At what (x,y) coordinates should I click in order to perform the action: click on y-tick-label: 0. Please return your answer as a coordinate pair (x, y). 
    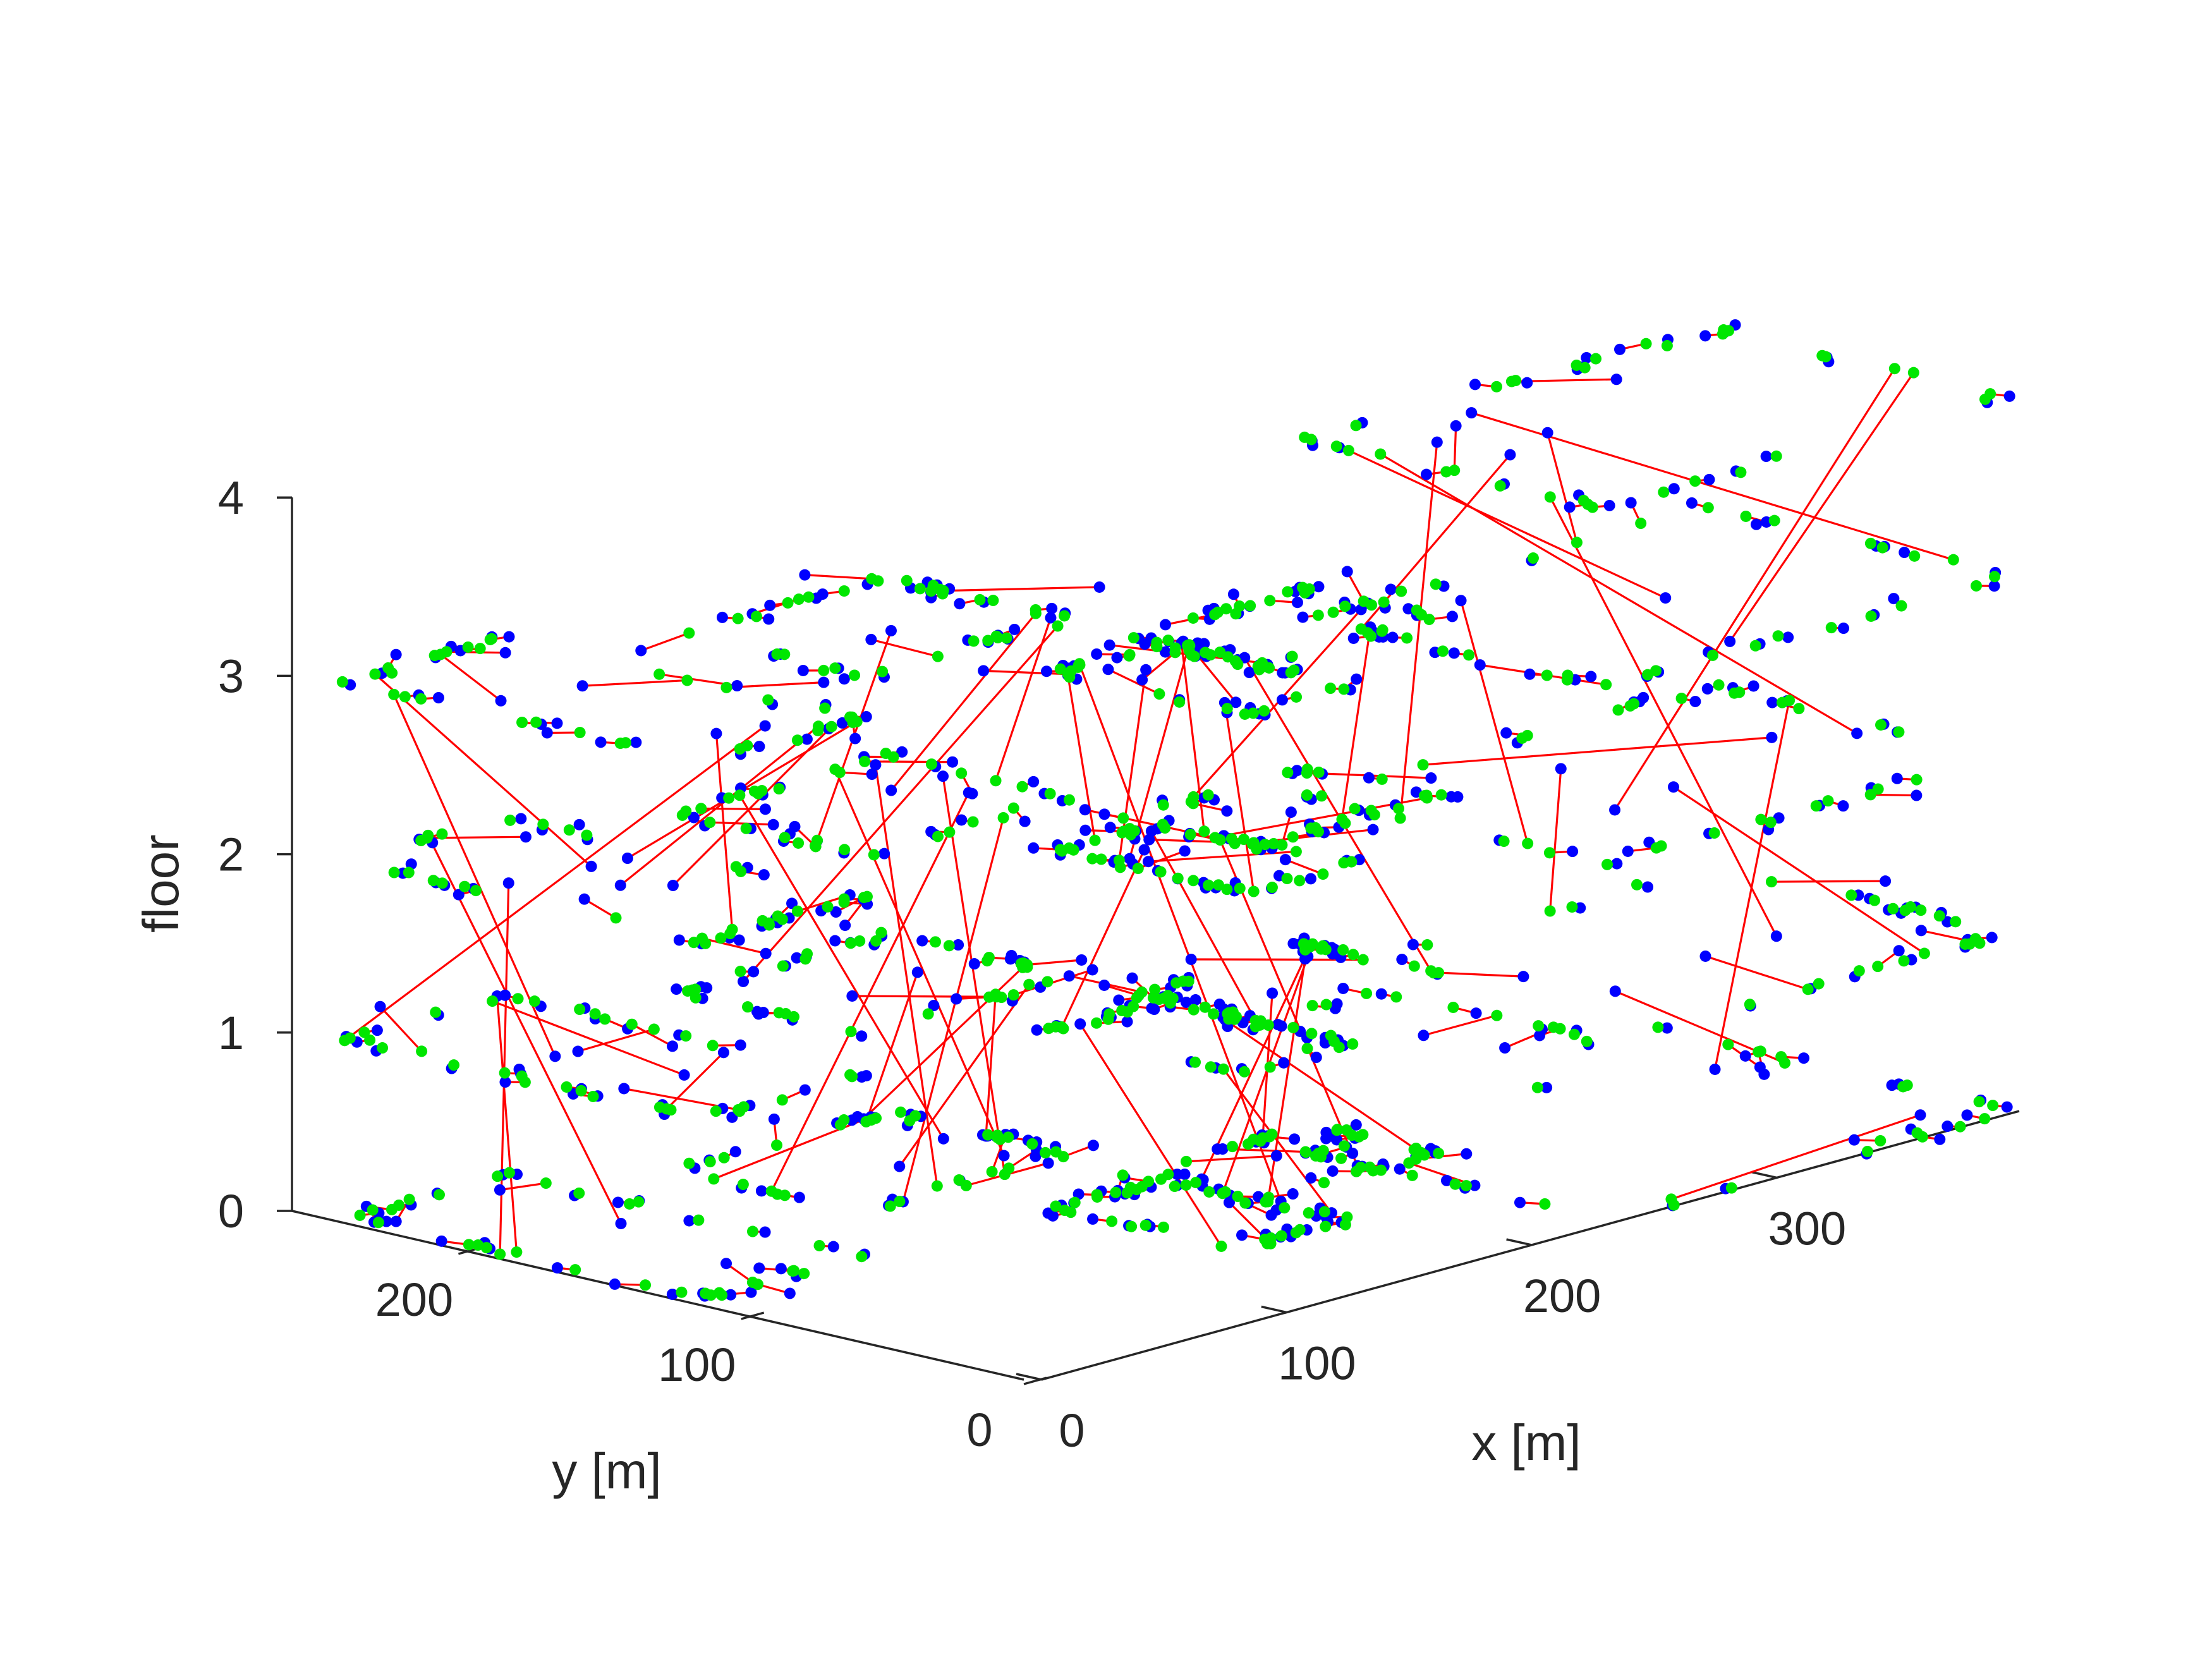
    Looking at the image, I should click on (979, 1430).